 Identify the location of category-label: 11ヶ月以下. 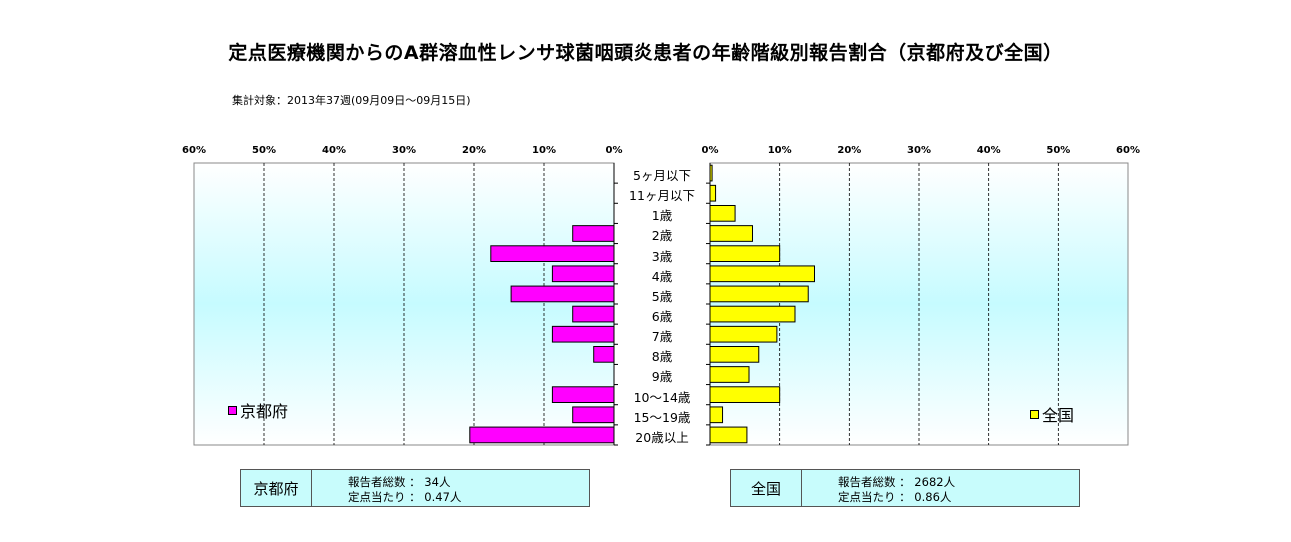
(662, 196).